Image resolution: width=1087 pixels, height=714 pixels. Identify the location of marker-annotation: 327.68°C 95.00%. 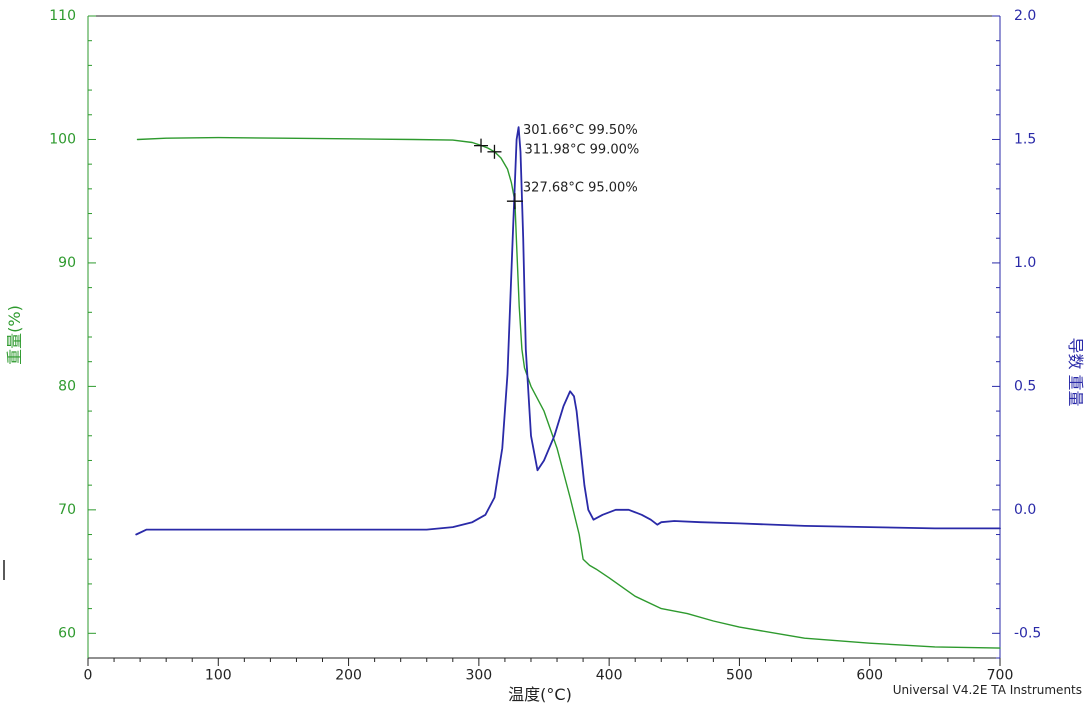
(580, 188).